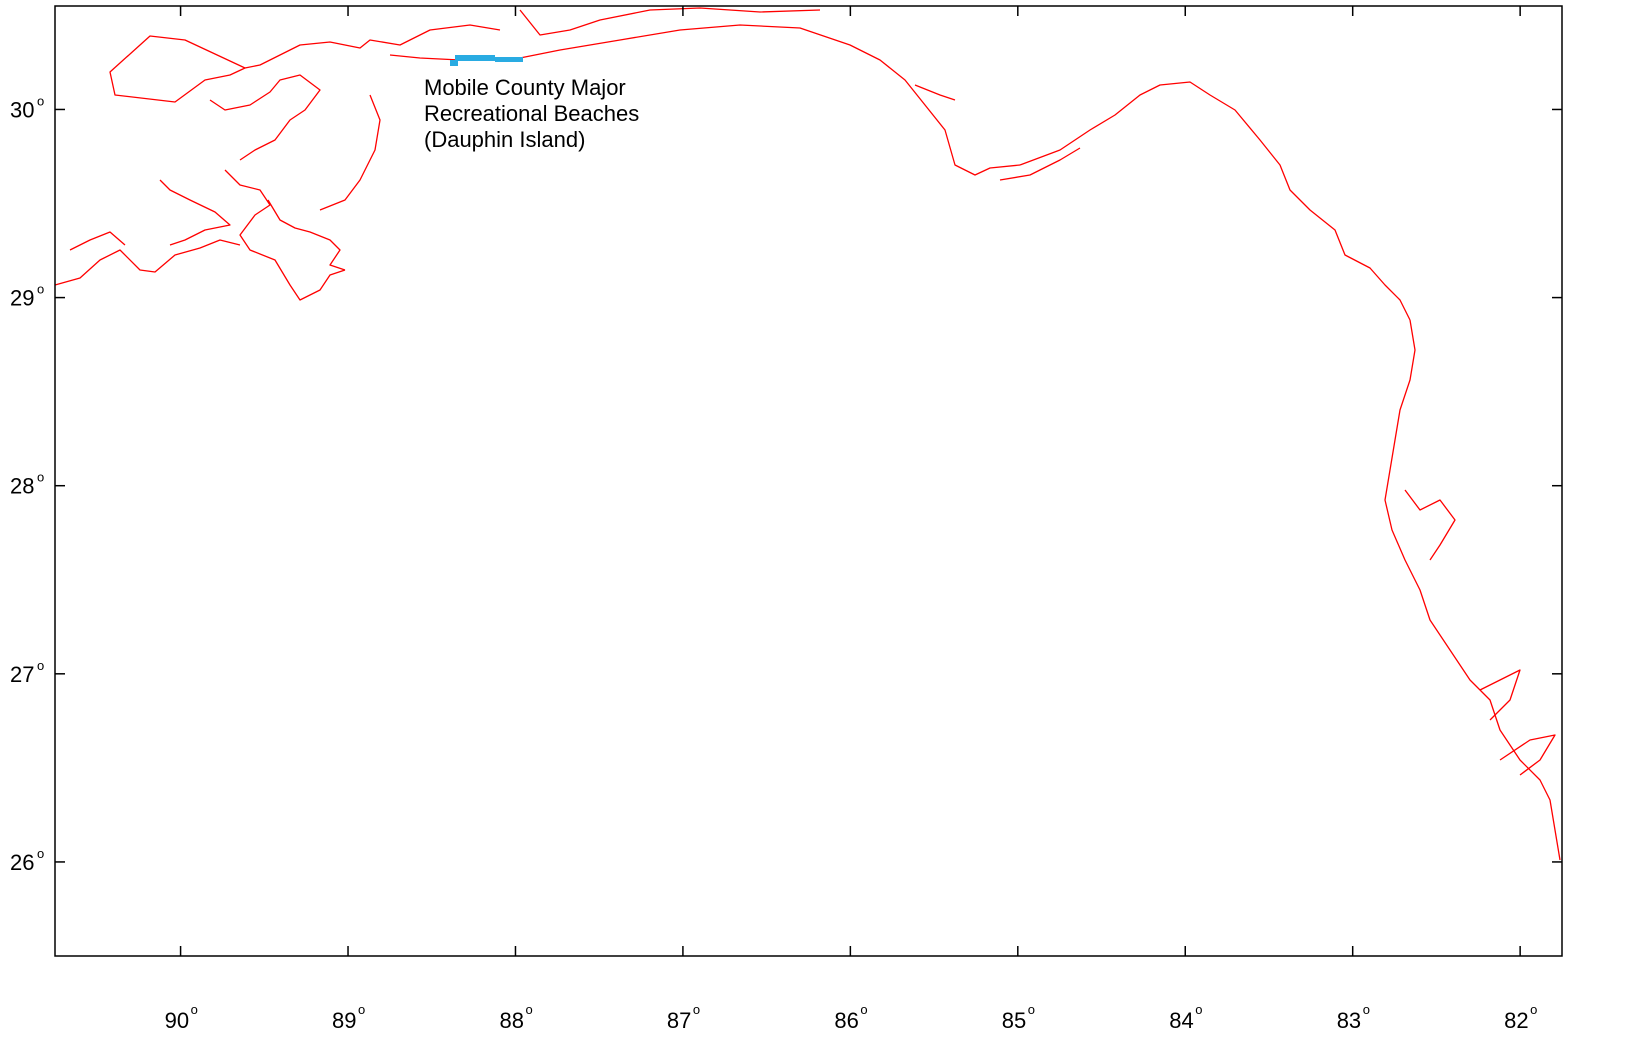 The image size is (1637, 1042). Describe the element at coordinates (22, 298) in the screenshot. I see `lat-tick-label: 29` at that location.